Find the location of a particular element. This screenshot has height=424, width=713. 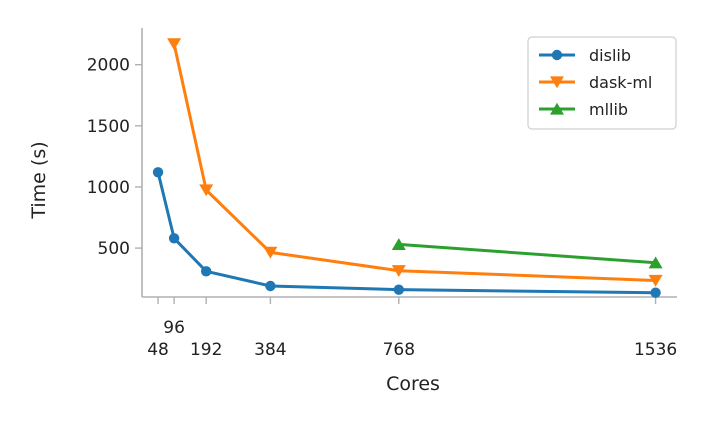

legend-label-dask-ml: dask-ml is located at coordinates (620, 82).